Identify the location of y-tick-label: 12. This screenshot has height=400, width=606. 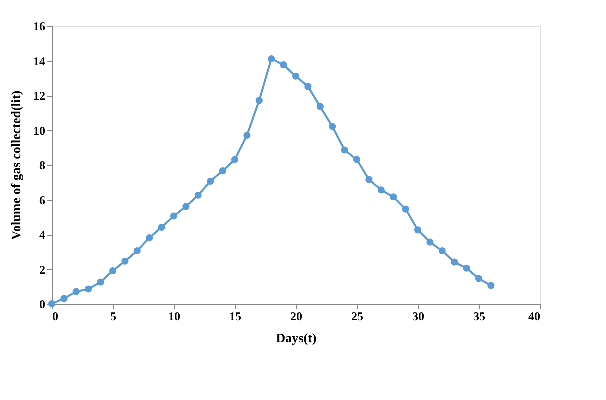
(40, 96).